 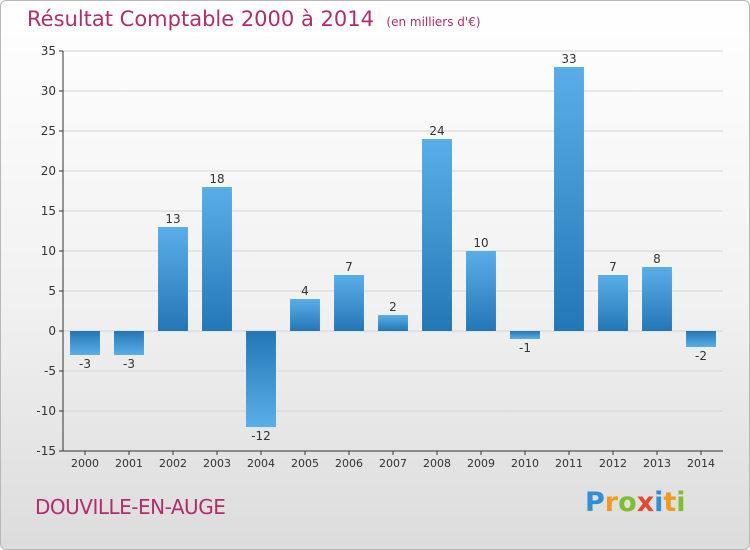 I want to click on y-tick-label: 20, so click(x=48, y=171).